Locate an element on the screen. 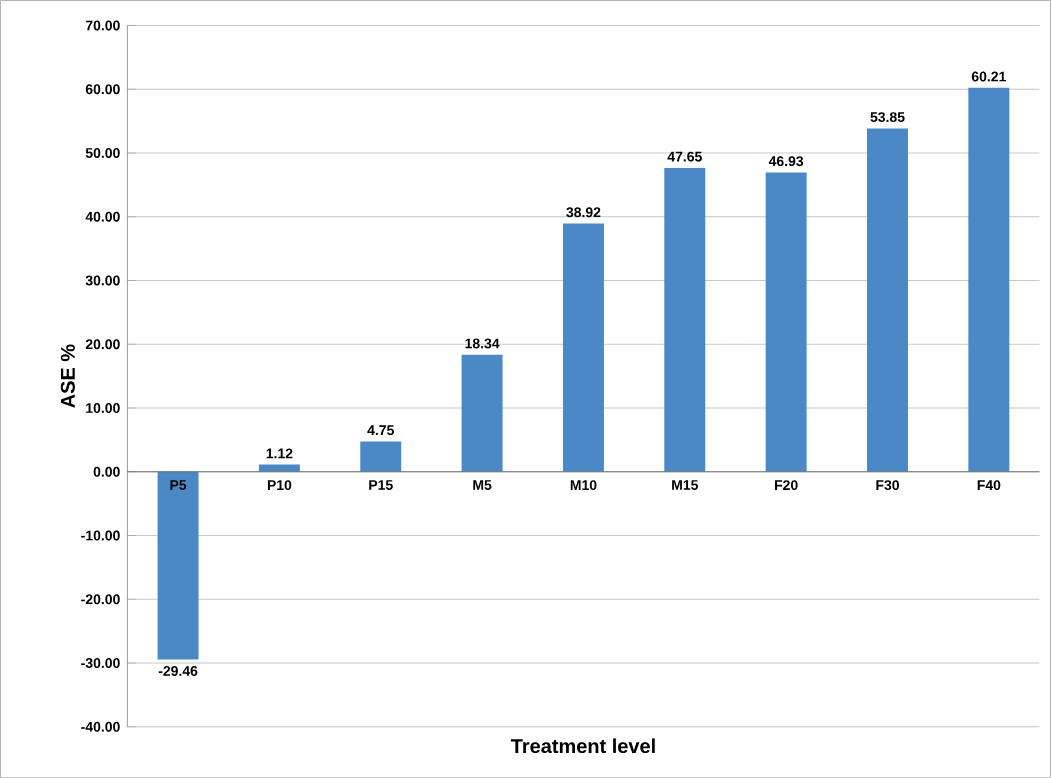 The width and height of the screenshot is (1051, 778). data-label: 18.34 is located at coordinates (482, 343).